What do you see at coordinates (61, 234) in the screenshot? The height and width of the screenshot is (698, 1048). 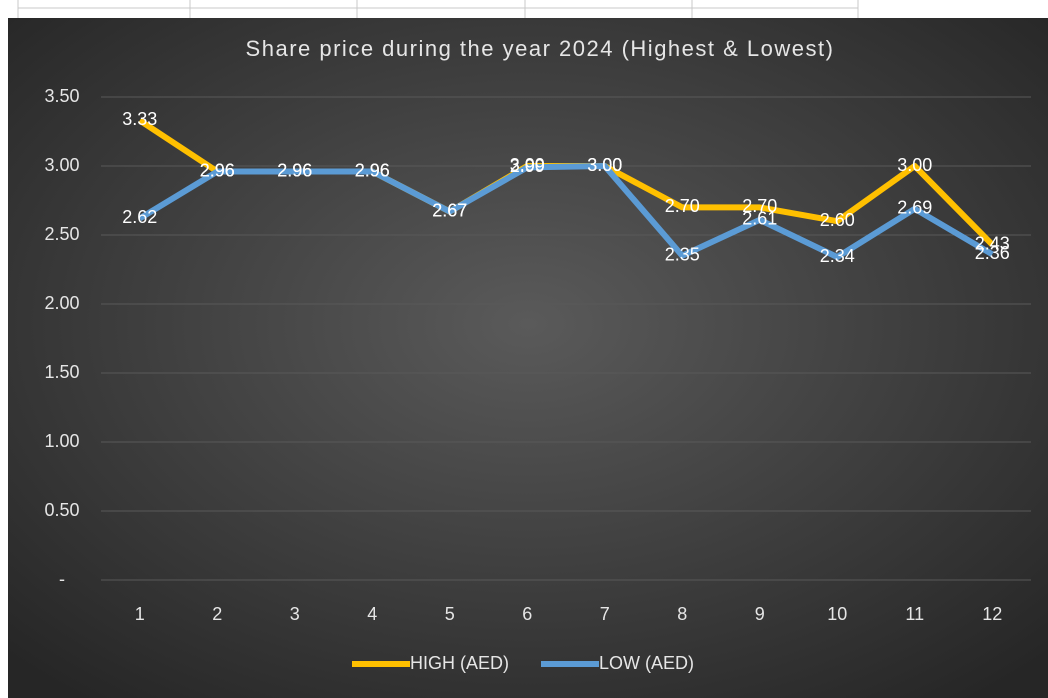 I see `y-tick-label: 2.50` at bounding box center [61, 234].